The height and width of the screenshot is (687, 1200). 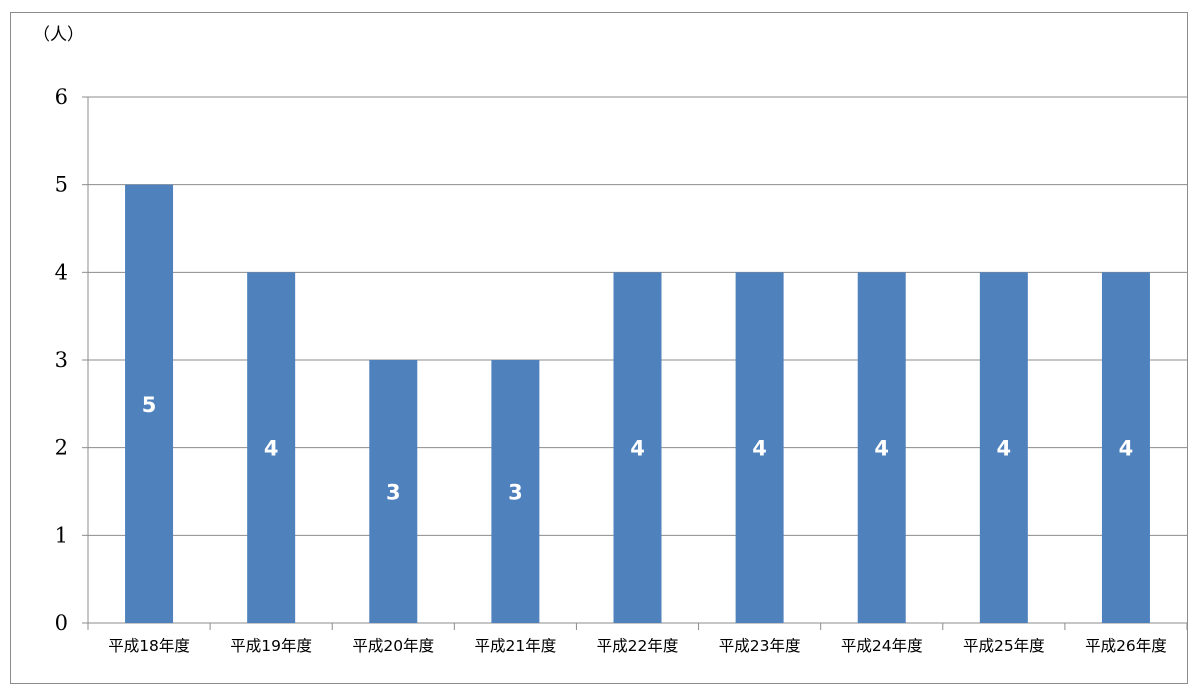 What do you see at coordinates (1126, 646) in the screenshot?
I see `x-category-label: 平成26年度` at bounding box center [1126, 646].